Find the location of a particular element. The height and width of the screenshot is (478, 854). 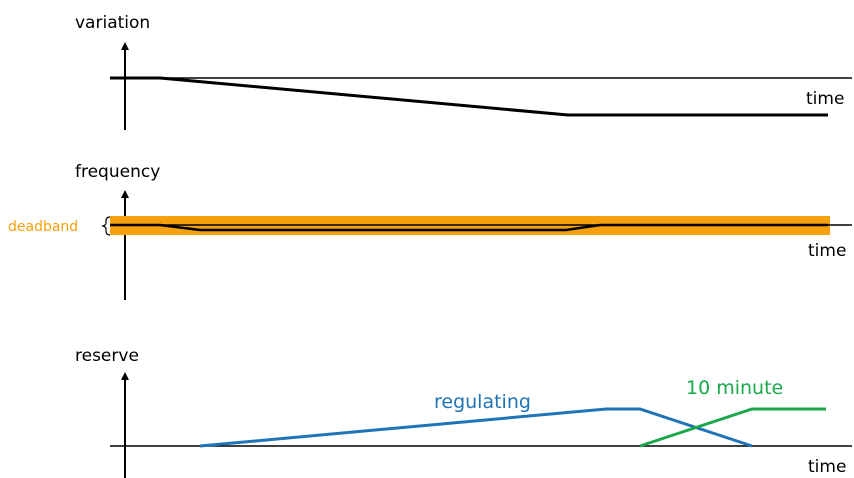

frequency-y-arrow-icon is located at coordinates (125, 194).